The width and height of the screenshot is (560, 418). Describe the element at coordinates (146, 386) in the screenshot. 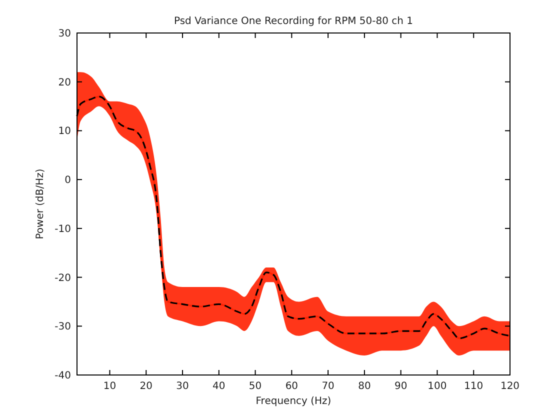

I see `x-tick-label: 20` at that location.